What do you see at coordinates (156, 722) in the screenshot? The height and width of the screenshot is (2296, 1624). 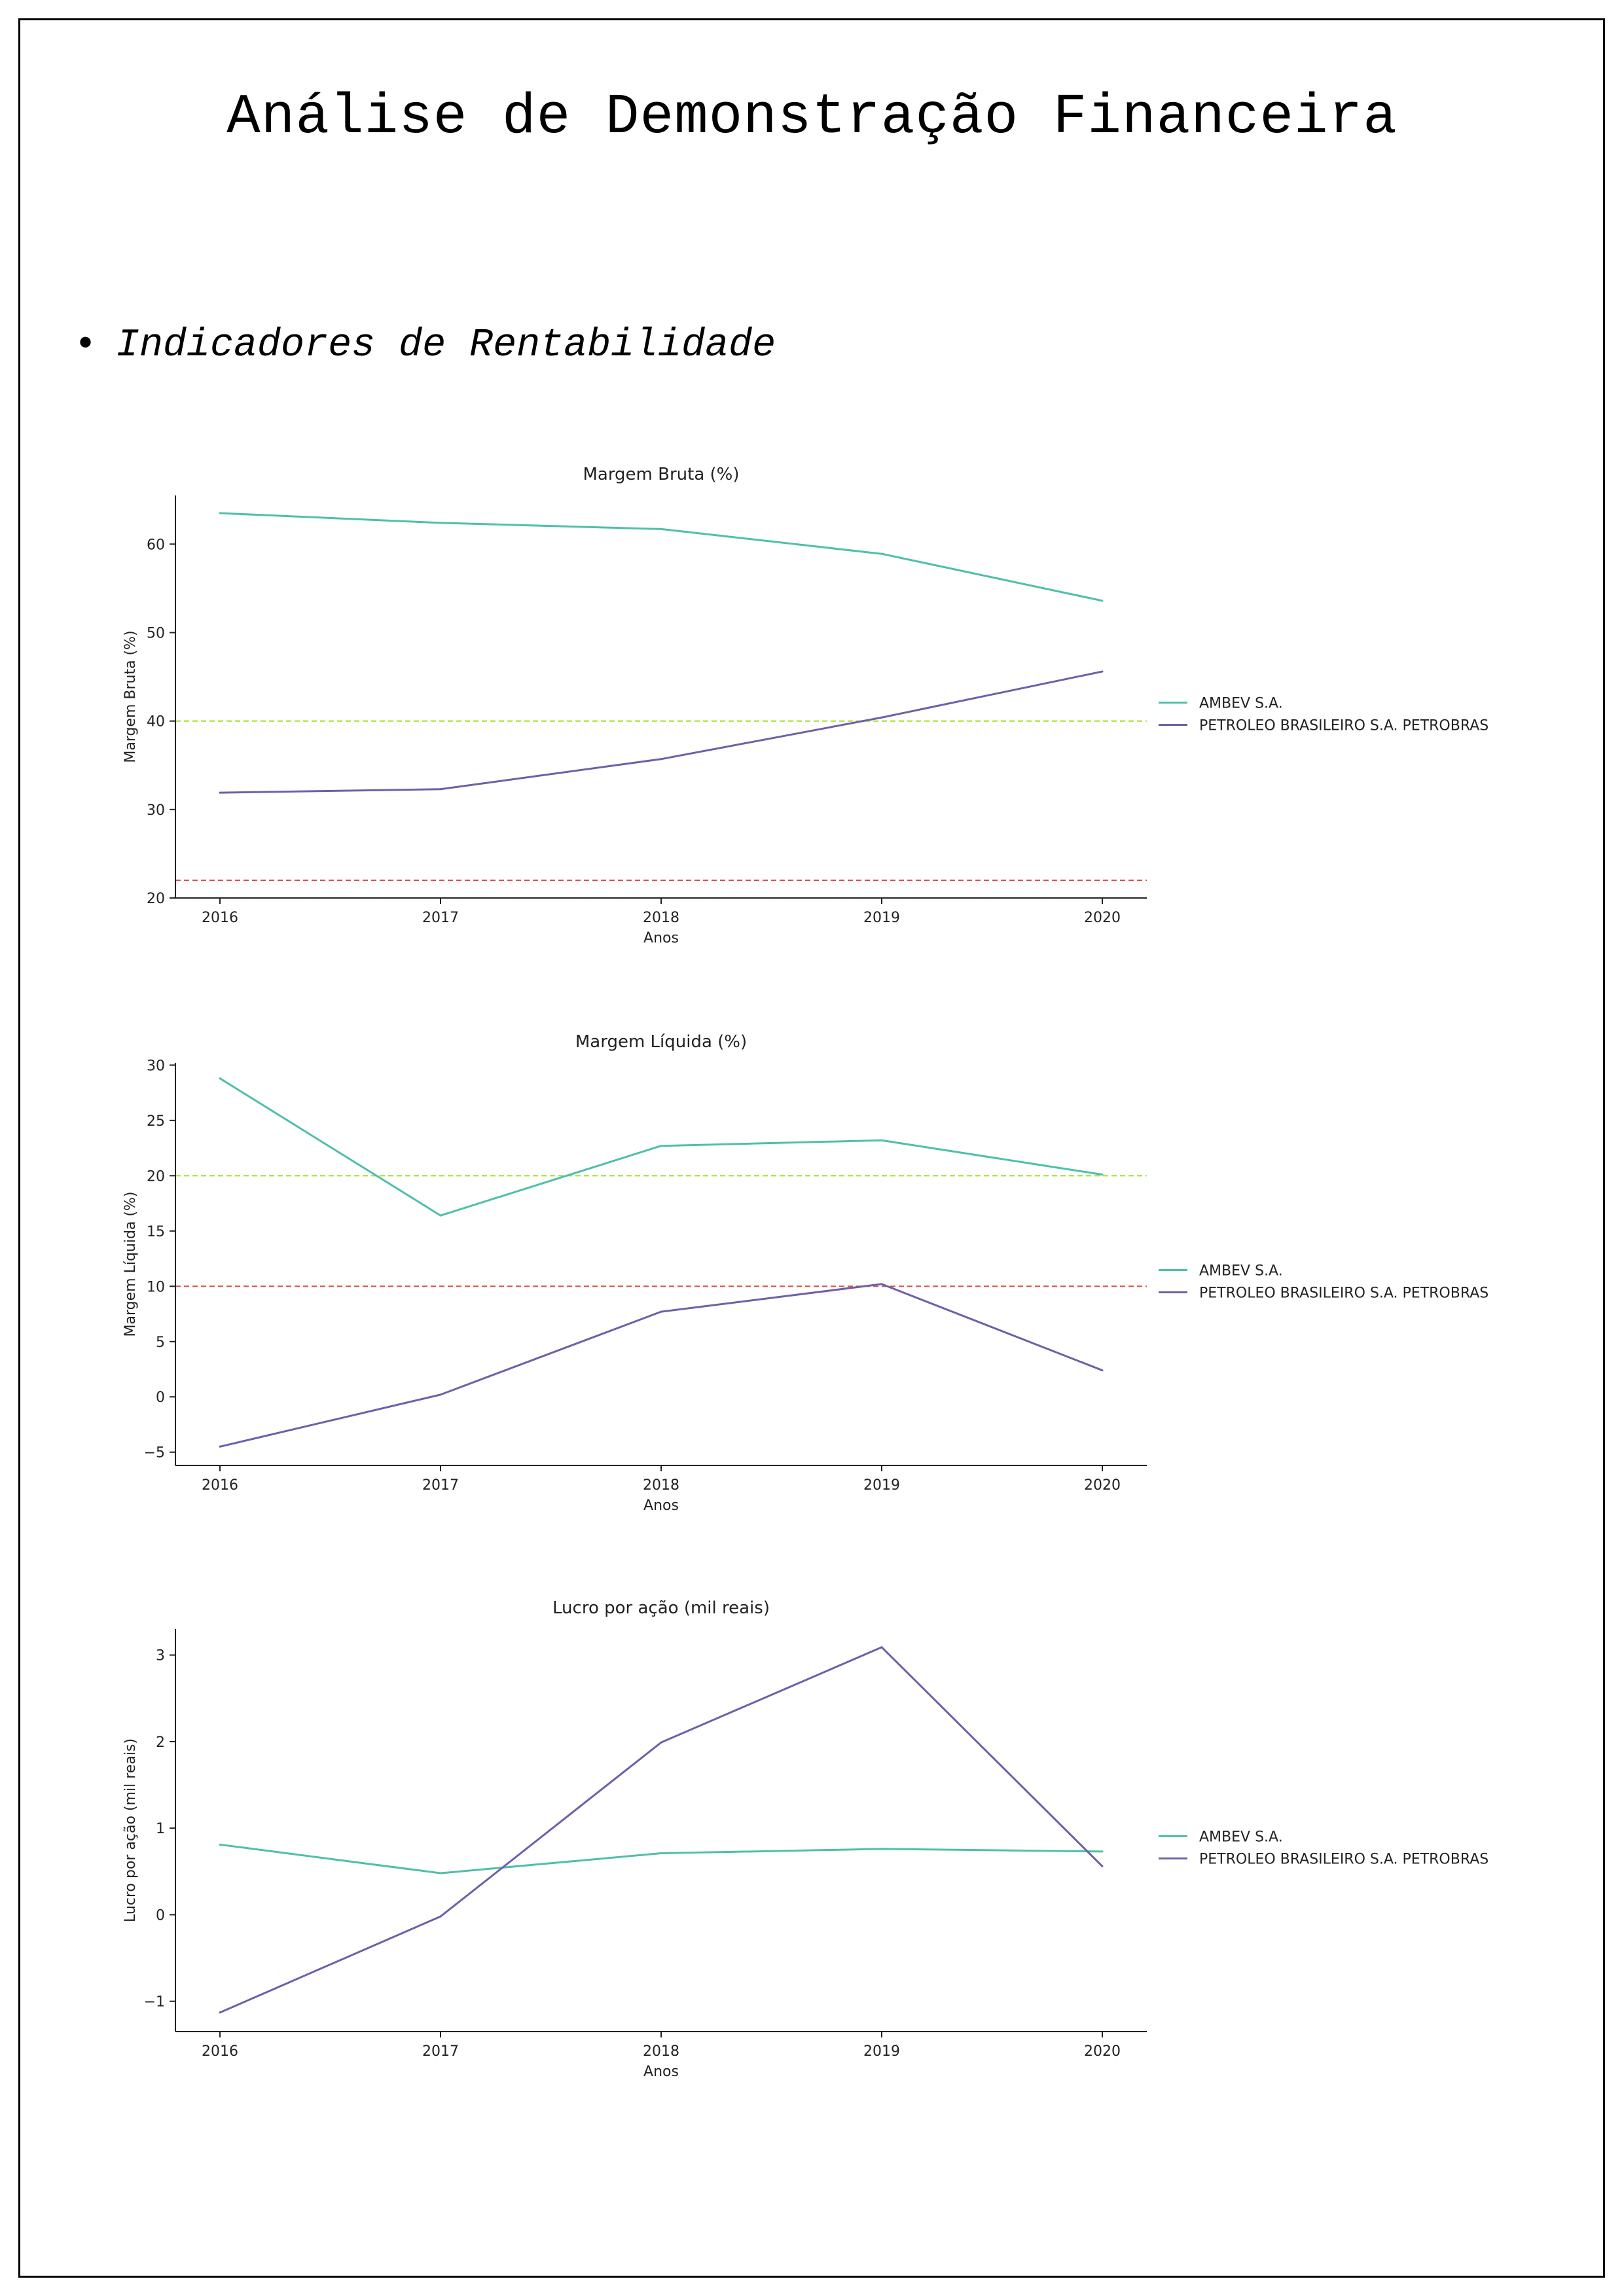 I see `y-tick-label: 40` at bounding box center [156, 722].